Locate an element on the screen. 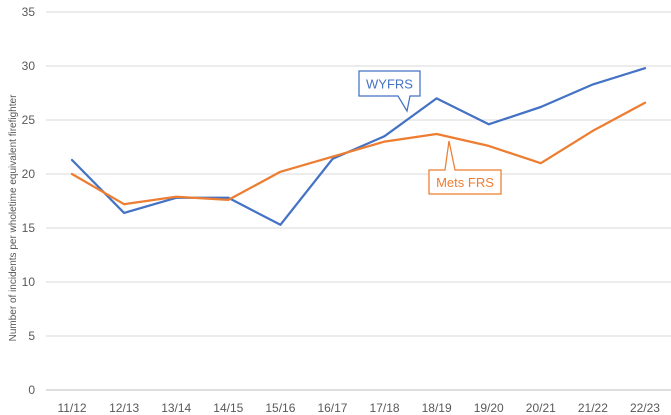 The width and height of the screenshot is (671, 415). series-callout-0: WYFRS is located at coordinates (389, 91).